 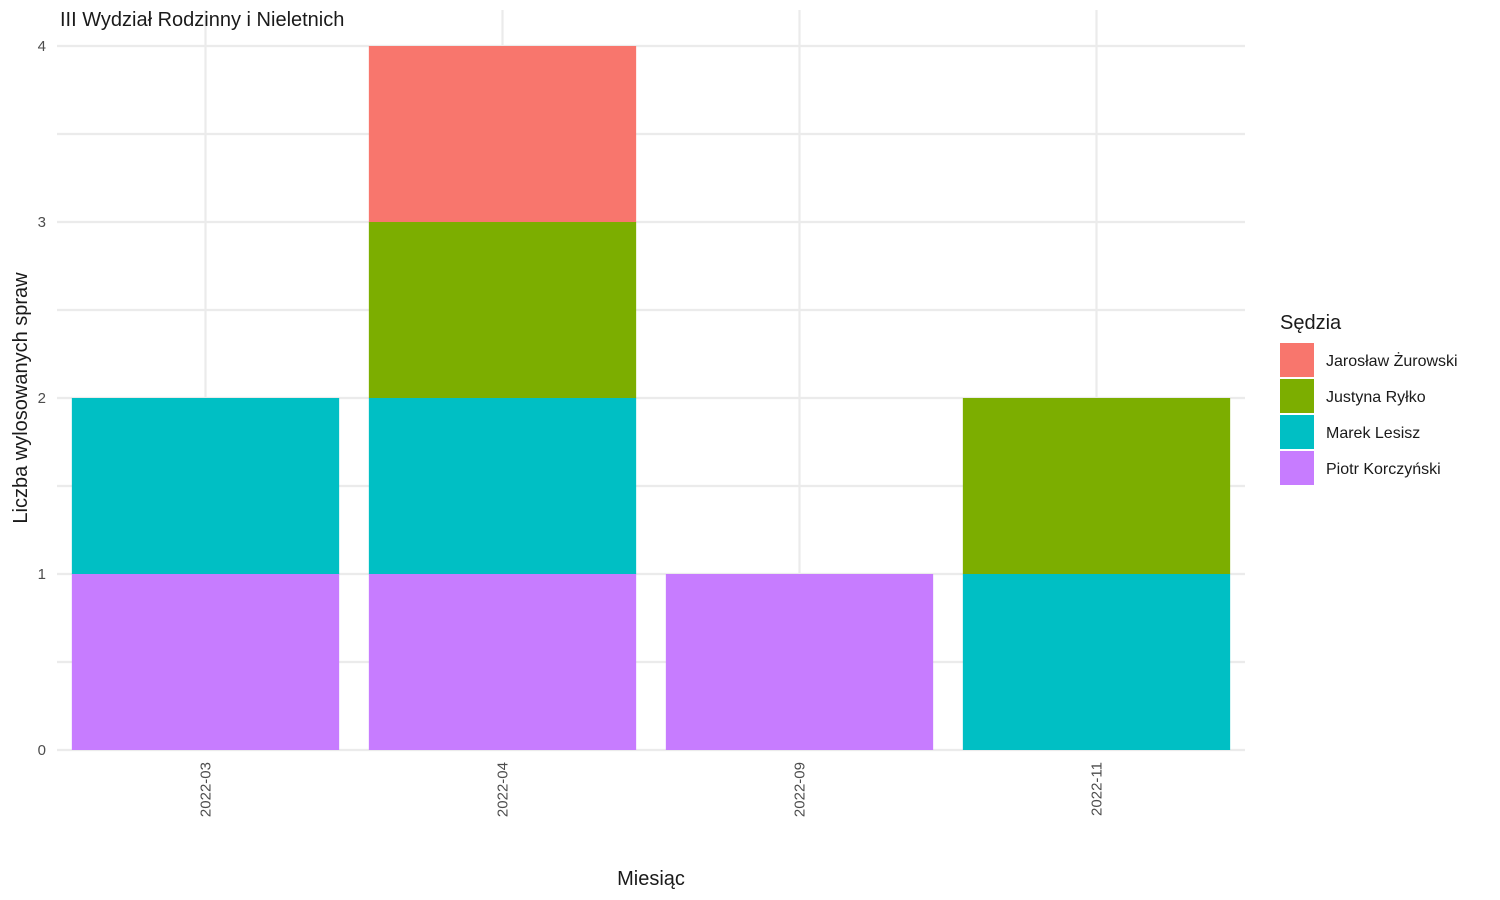 What do you see at coordinates (1376, 397) in the screenshot?
I see `legend-label: Justyna Ryłko` at bounding box center [1376, 397].